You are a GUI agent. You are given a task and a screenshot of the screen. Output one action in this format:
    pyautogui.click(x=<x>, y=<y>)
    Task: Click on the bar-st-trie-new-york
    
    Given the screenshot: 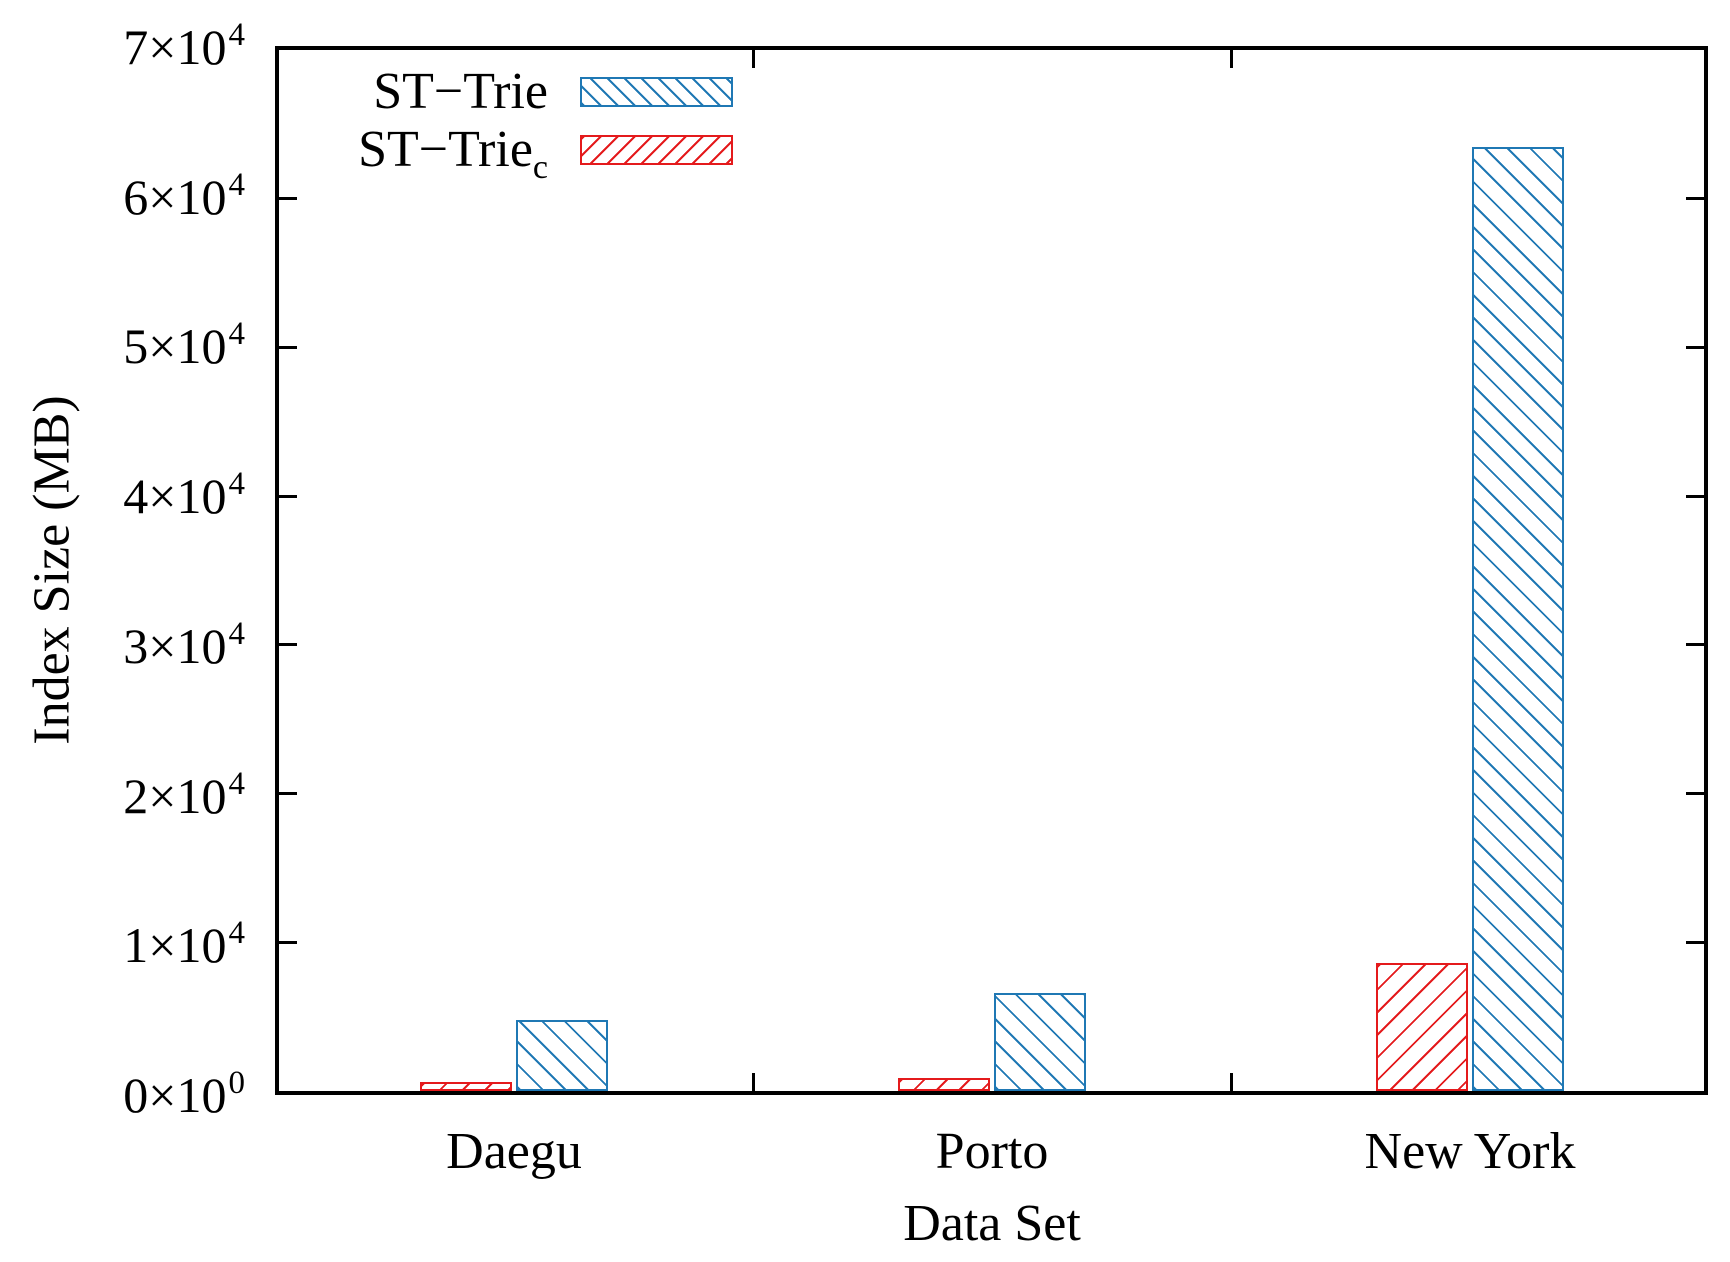 What is the action you would take?
    pyautogui.click(x=1518, y=619)
    